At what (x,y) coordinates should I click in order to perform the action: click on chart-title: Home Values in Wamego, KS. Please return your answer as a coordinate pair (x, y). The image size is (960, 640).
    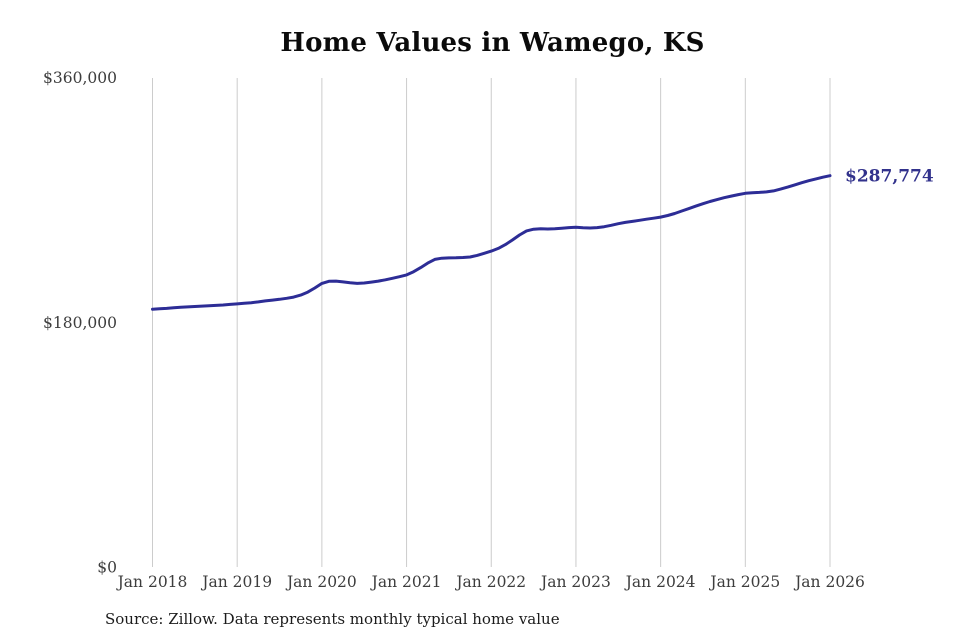
    Looking at the image, I should click on (492, 43).